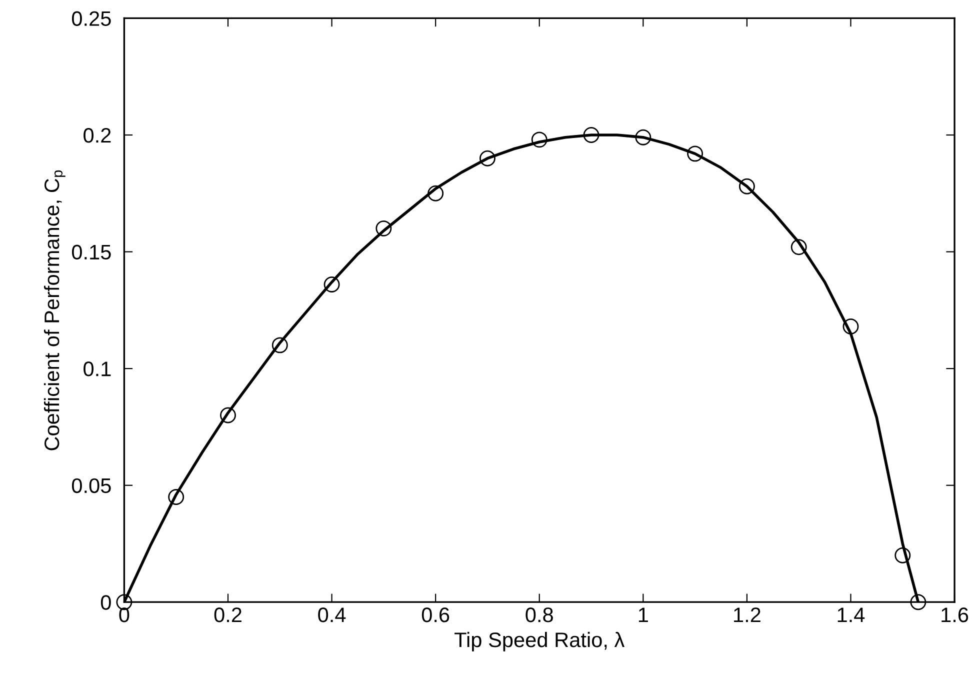 Image resolution: width=978 pixels, height=675 pixels. Describe the element at coordinates (539, 642) in the screenshot. I see `x-axis-title: Tip Speed Ratio, λ` at that location.